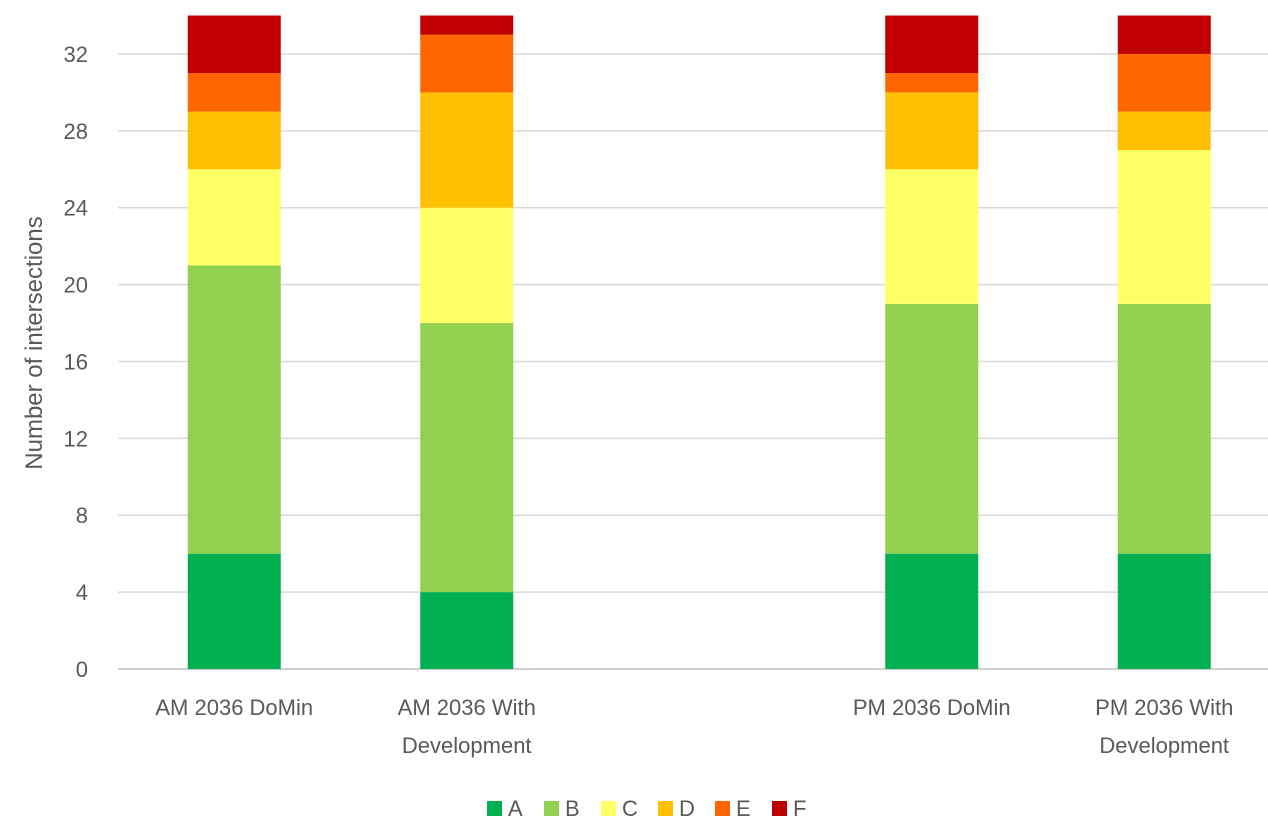 This screenshot has height=822, width=1268. What do you see at coordinates (630, 808) in the screenshot?
I see `legend-label-c: C` at bounding box center [630, 808].